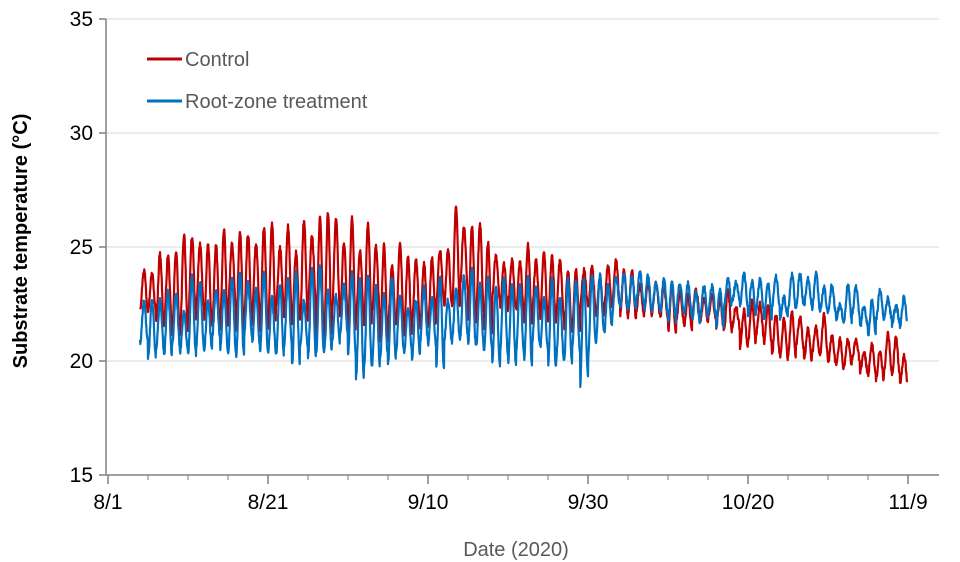 This screenshot has width=960, height=562. I want to click on x-tick-label: 8/21, so click(268, 502).